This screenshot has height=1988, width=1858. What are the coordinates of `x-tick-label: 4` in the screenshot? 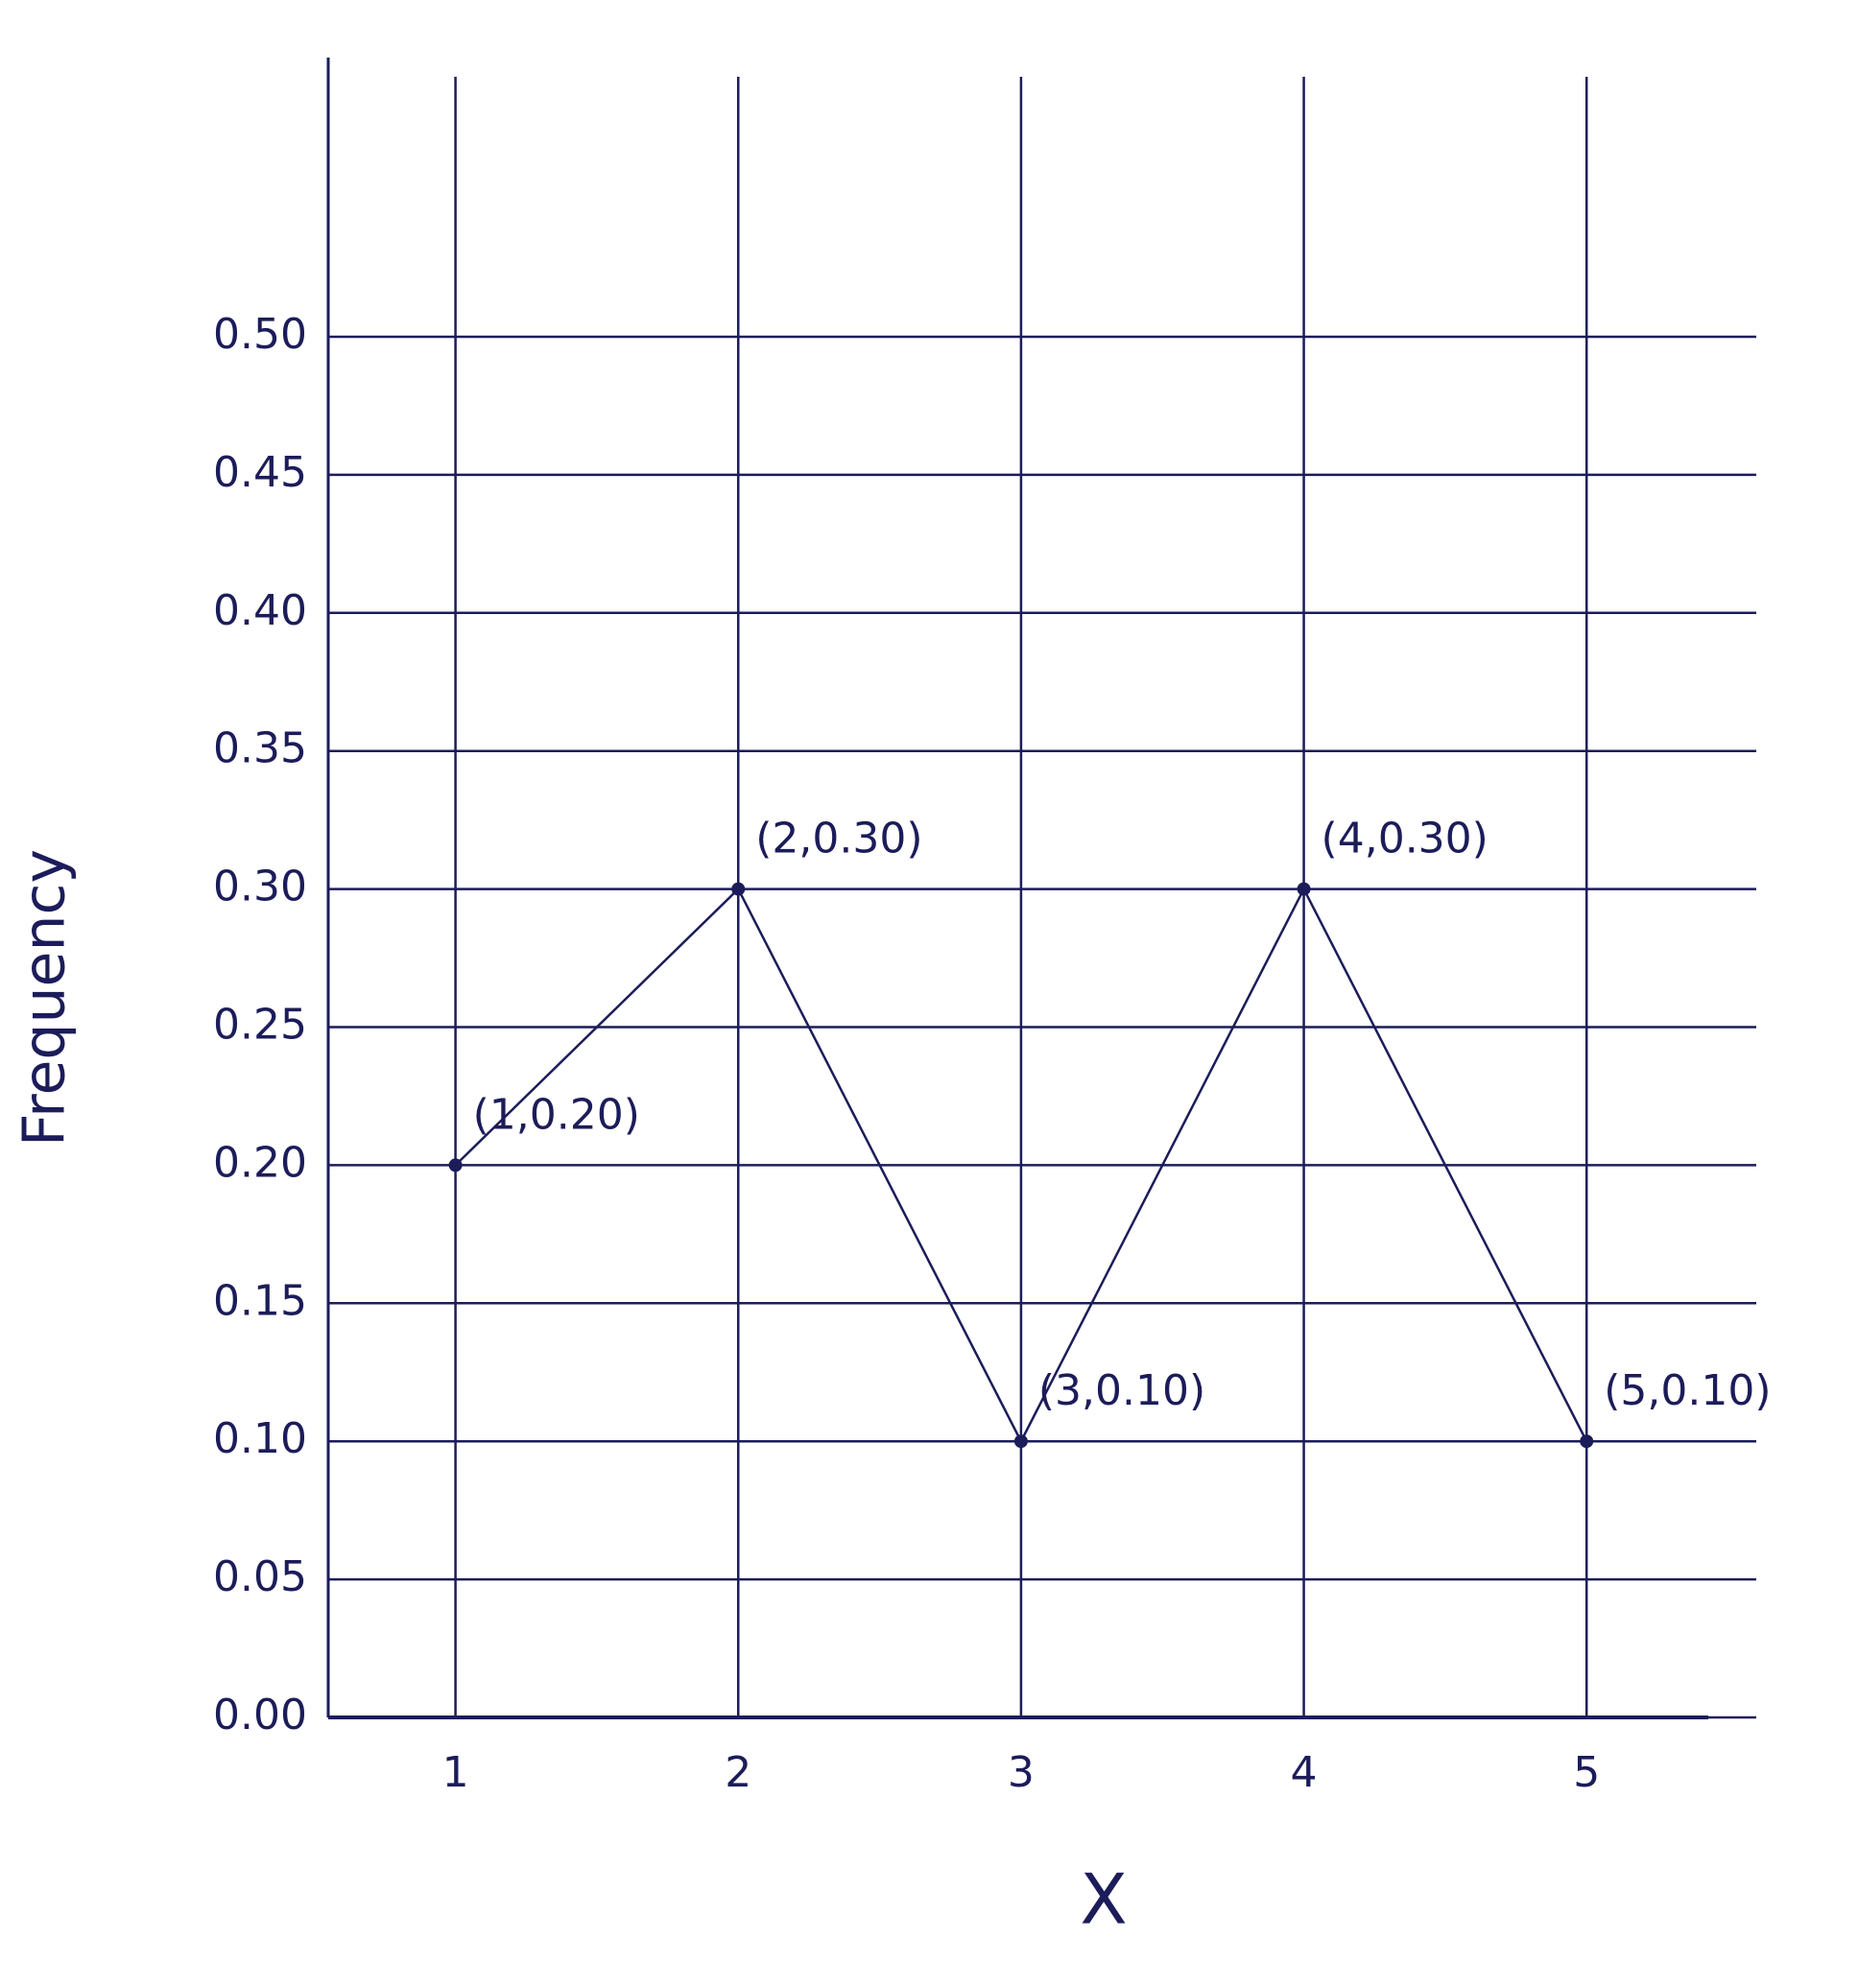 It's located at (1304, 1772).